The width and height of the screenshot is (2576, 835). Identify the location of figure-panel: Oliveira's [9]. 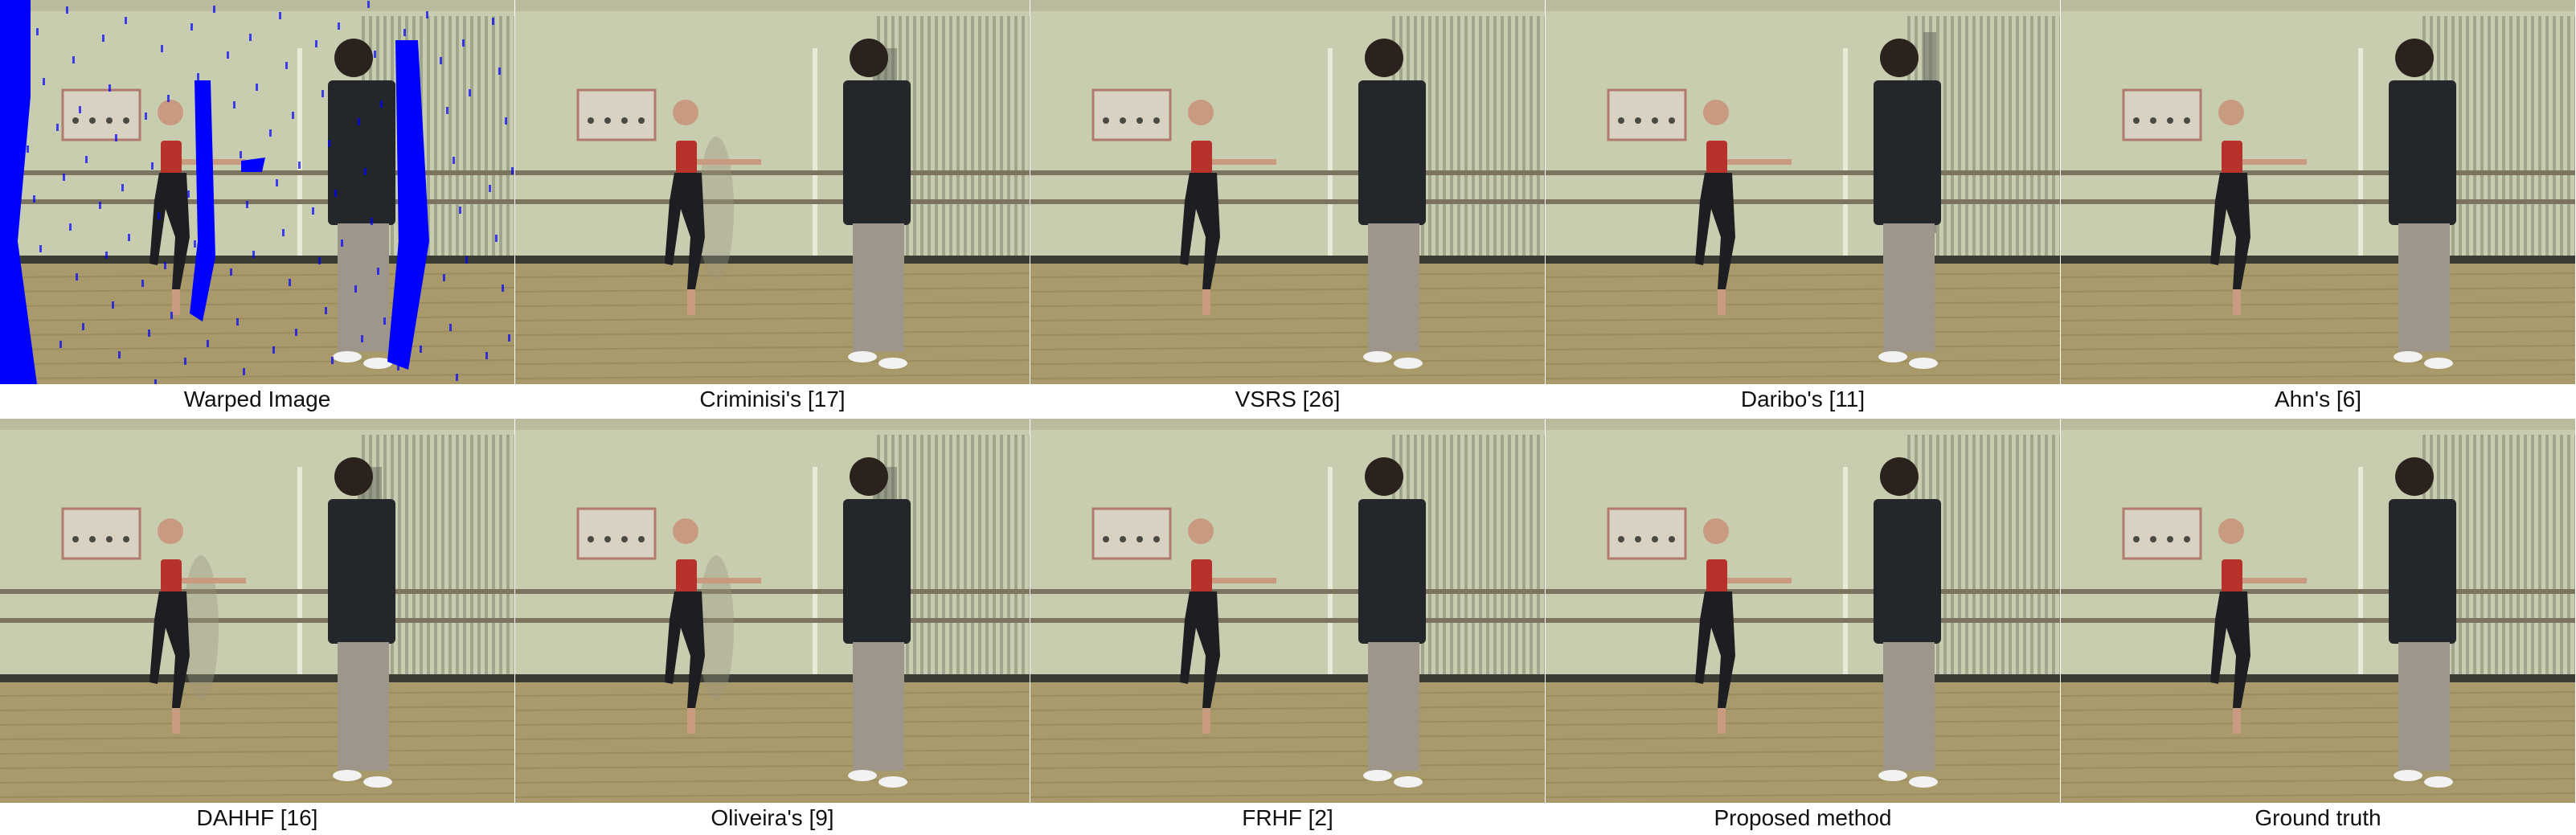
(772, 627).